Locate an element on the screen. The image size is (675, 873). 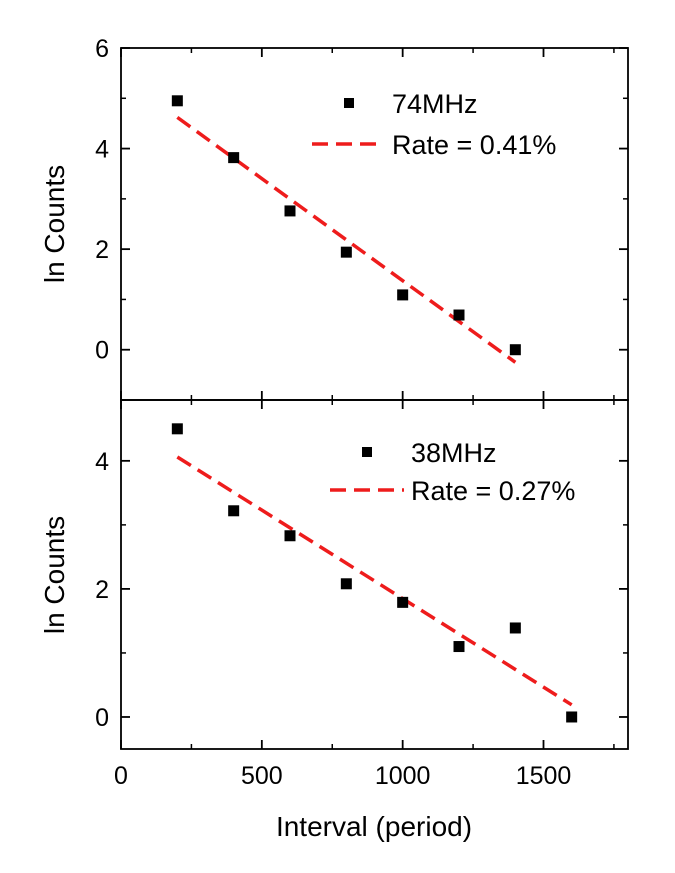
bottom-xtick-label: 0 is located at coordinates (121, 776).